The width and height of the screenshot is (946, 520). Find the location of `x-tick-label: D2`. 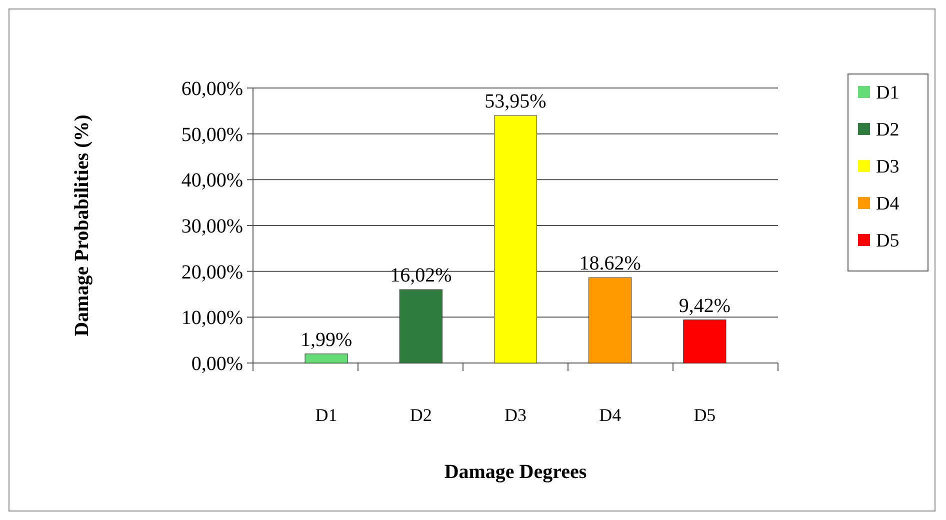

x-tick-label: D2 is located at coordinates (421, 415).